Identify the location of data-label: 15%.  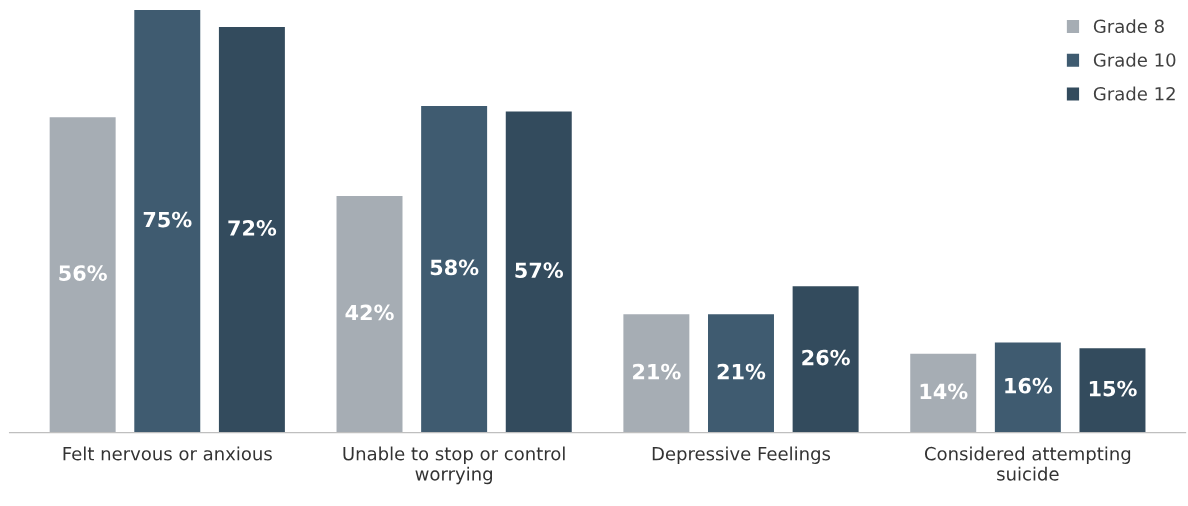
(1113, 388).